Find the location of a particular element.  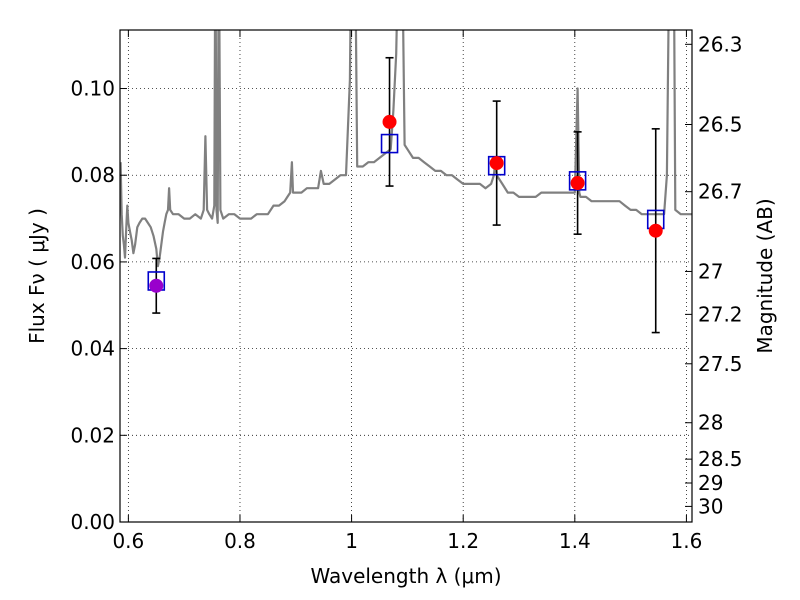

y-tick-label: 0.06 is located at coordinates (92, 262).